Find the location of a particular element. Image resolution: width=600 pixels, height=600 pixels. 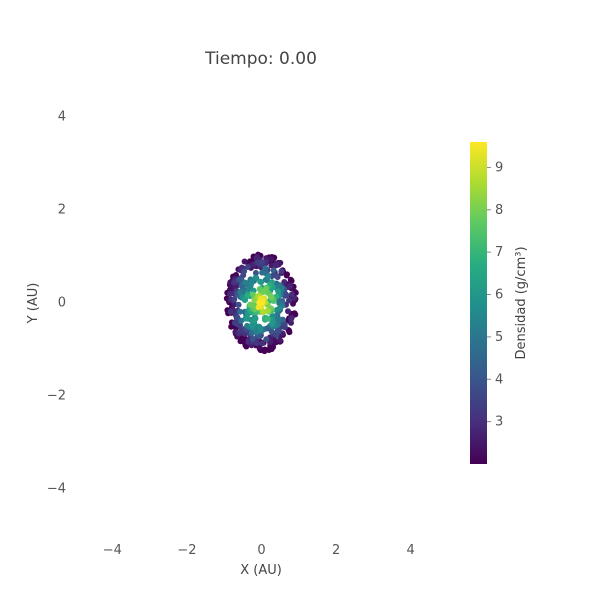

x-tick-label: 2 is located at coordinates (336, 550).